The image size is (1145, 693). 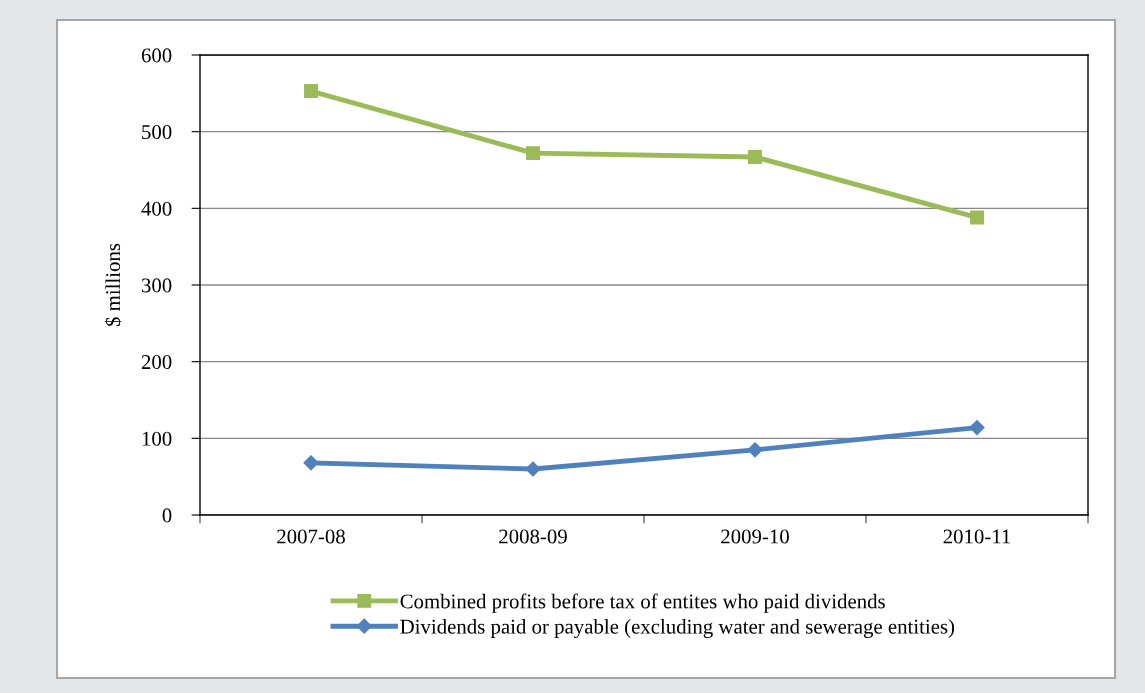 I want to click on y-axis-title: $ millions, so click(x=113, y=285).